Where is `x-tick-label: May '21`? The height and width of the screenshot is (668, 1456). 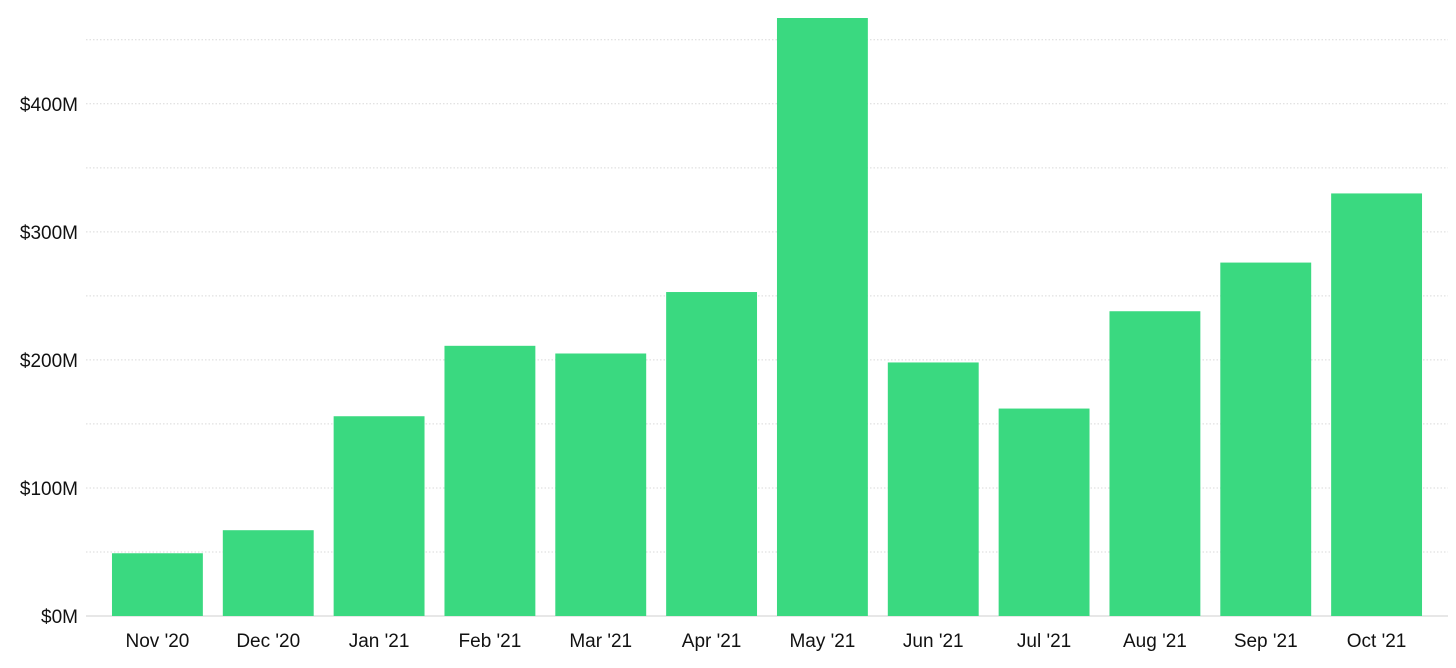
x-tick-label: May '21 is located at coordinates (822, 641).